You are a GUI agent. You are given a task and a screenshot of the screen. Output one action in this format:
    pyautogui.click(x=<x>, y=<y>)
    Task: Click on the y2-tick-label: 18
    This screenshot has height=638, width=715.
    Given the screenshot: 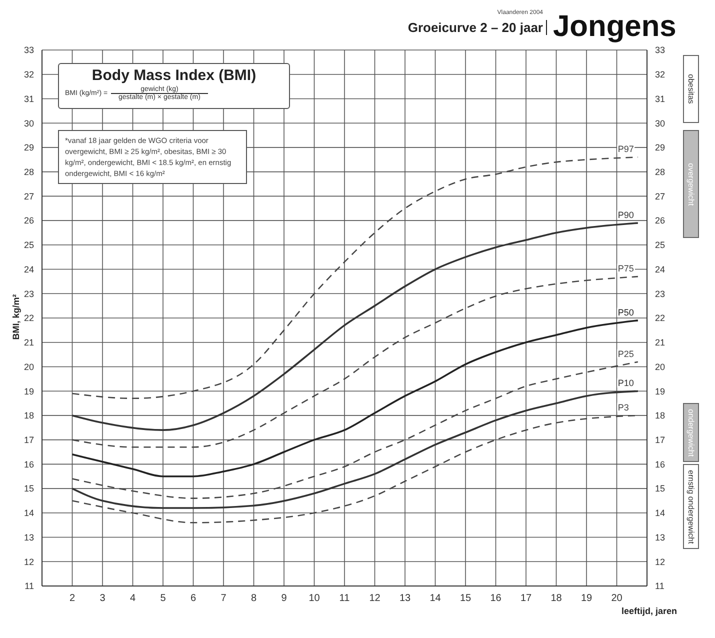 What is the action you would take?
    pyautogui.click(x=660, y=415)
    